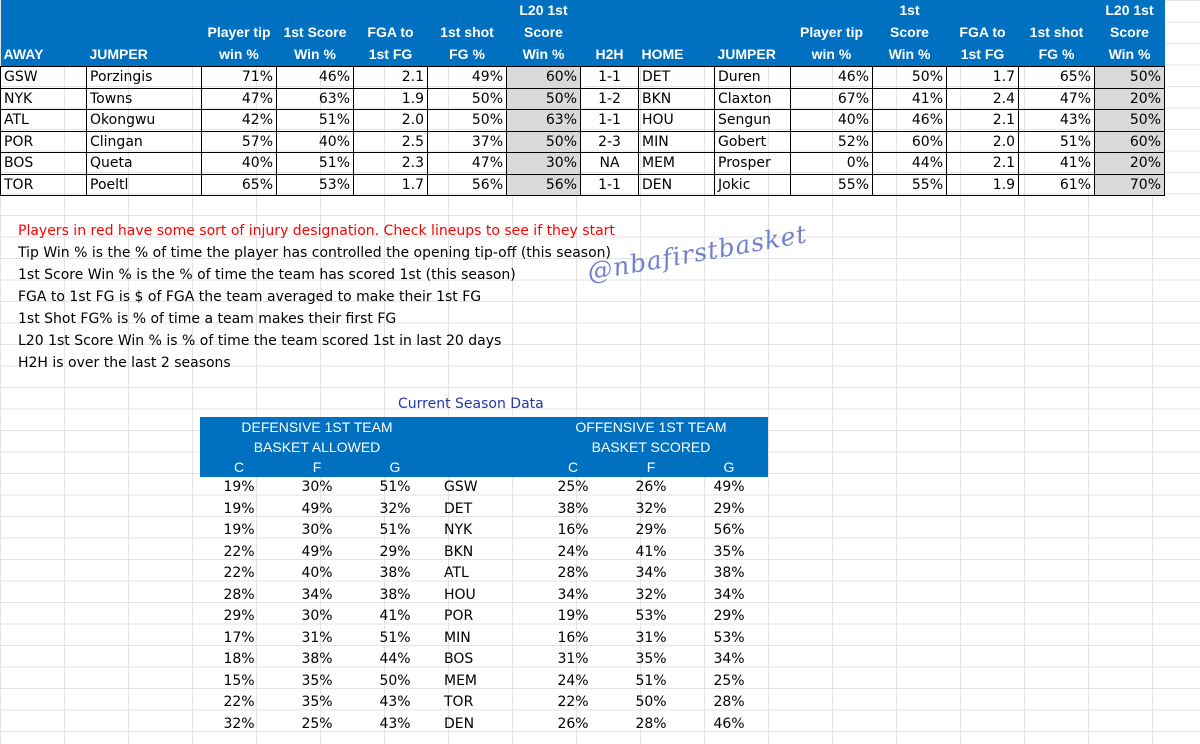  I want to click on season-row: 18% 38% 44% BOS 31% 35% 34%, so click(484, 660).